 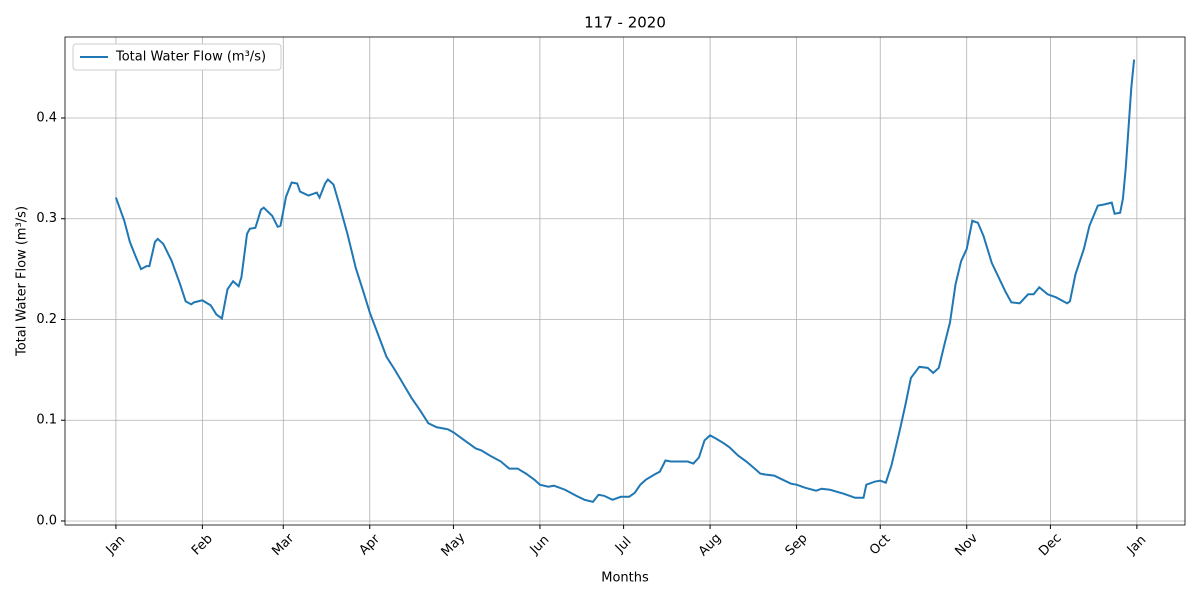 What do you see at coordinates (454, 545) in the screenshot?
I see `x-tick-label: May` at bounding box center [454, 545].